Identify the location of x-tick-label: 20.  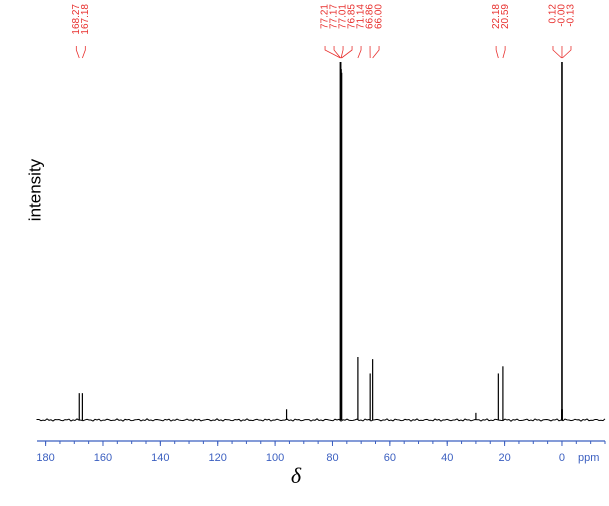
(504, 458).